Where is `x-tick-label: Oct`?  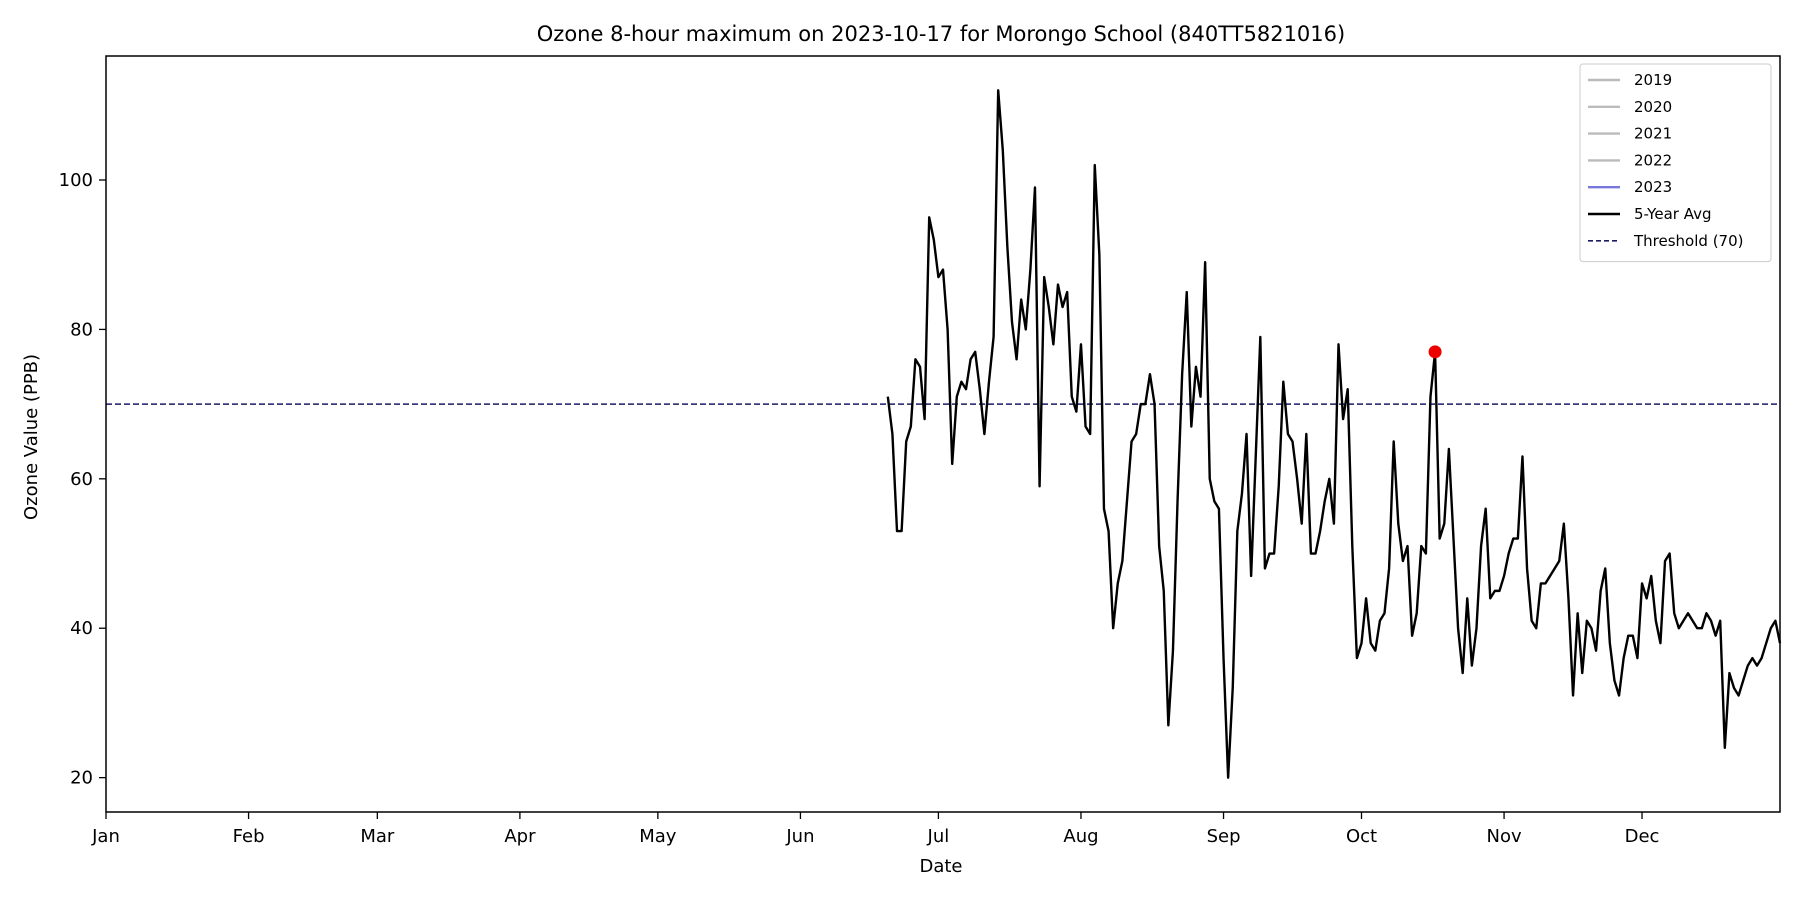 x-tick-label: Oct is located at coordinates (1361, 836).